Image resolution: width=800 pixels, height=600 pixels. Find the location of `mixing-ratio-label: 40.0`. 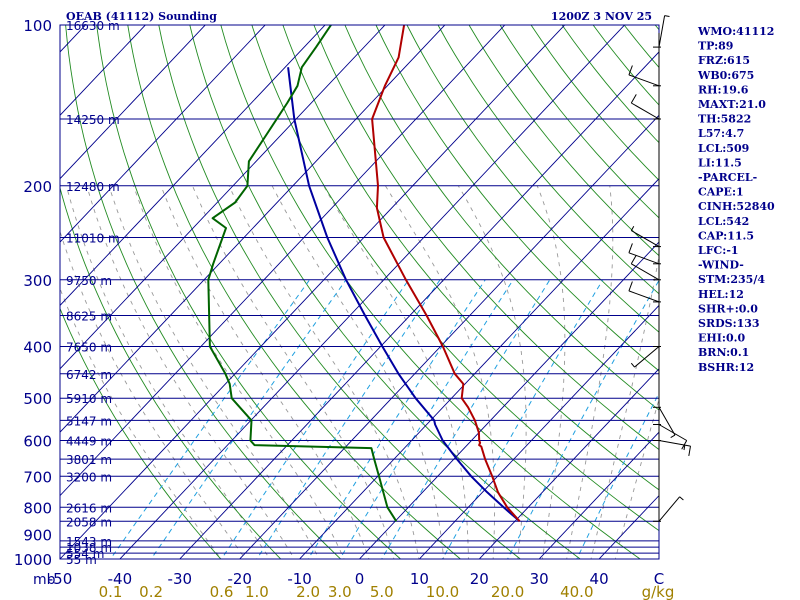

mixing-ratio-label: 40.0 is located at coordinates (576, 591).